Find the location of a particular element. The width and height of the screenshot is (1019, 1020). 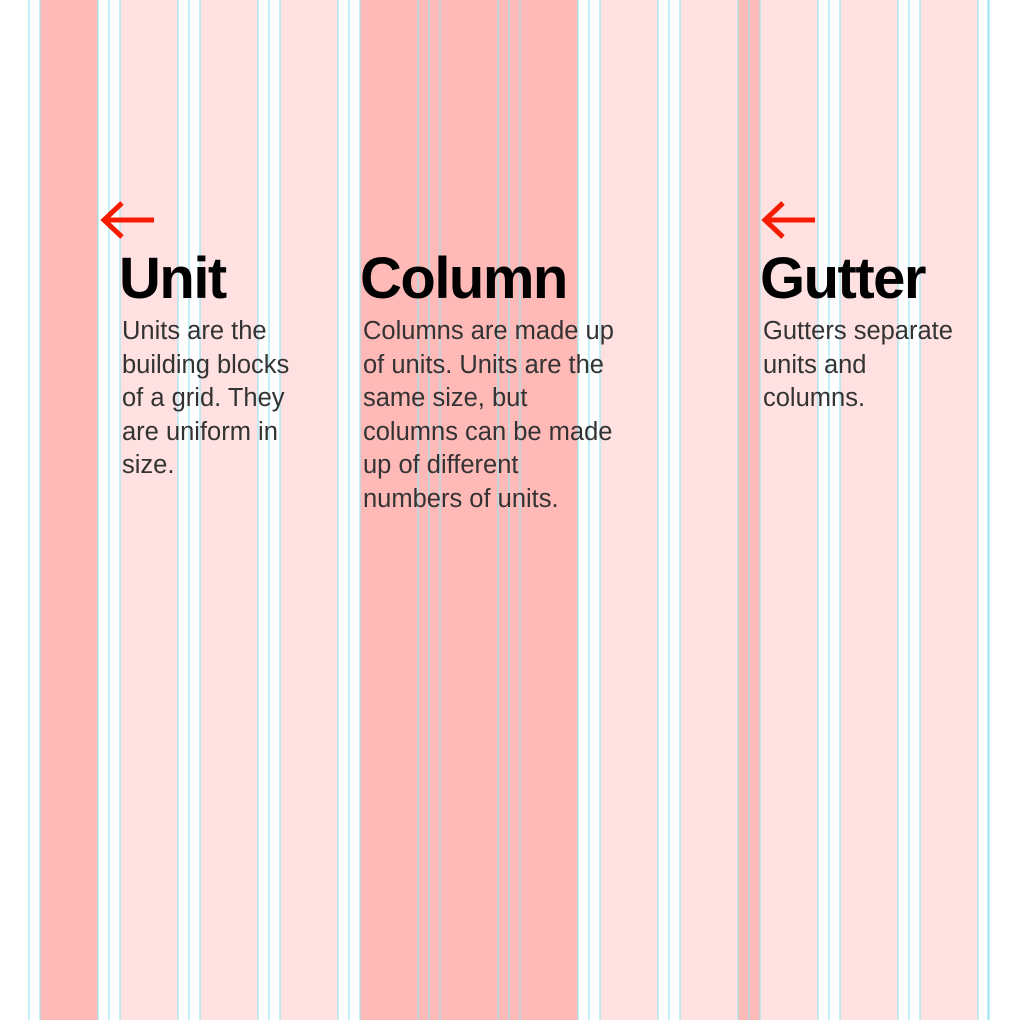

description-line: size. is located at coordinates (148, 465).